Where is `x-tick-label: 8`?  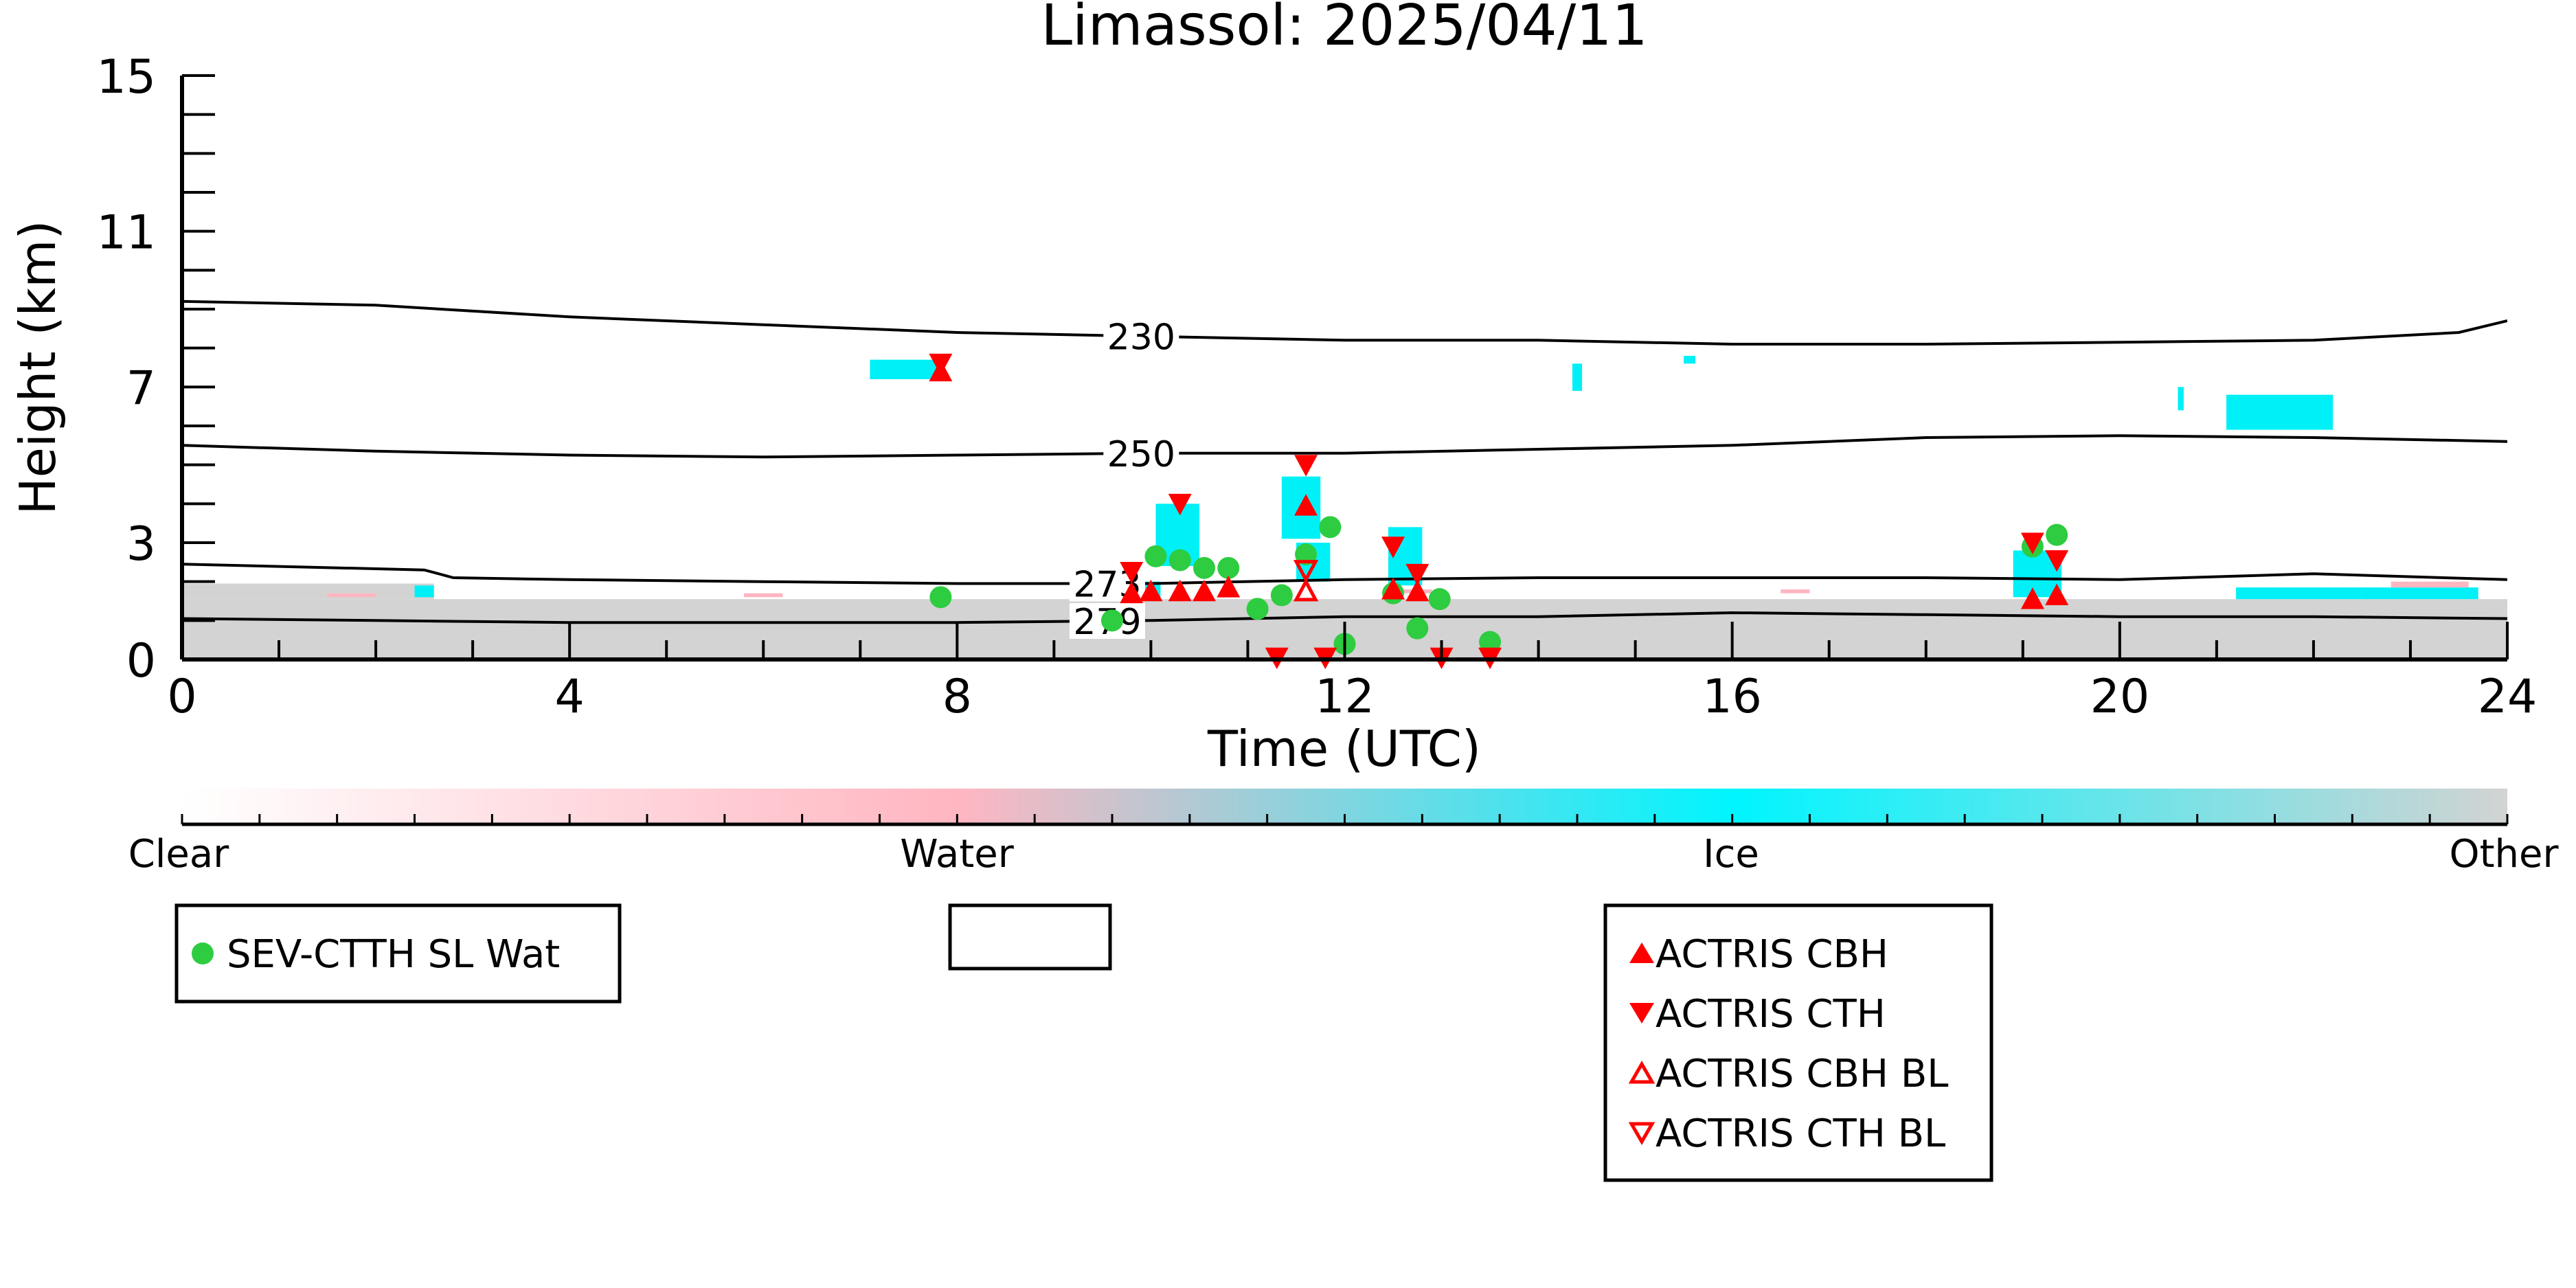 x-tick-label: 8 is located at coordinates (957, 697).